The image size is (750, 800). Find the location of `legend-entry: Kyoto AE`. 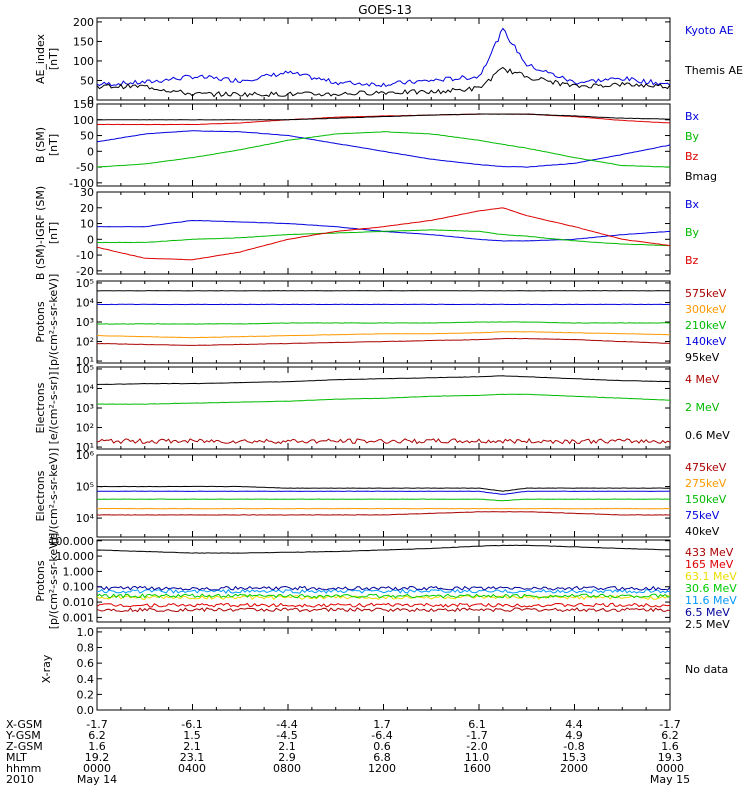

legend-entry: Kyoto AE is located at coordinates (709, 30).